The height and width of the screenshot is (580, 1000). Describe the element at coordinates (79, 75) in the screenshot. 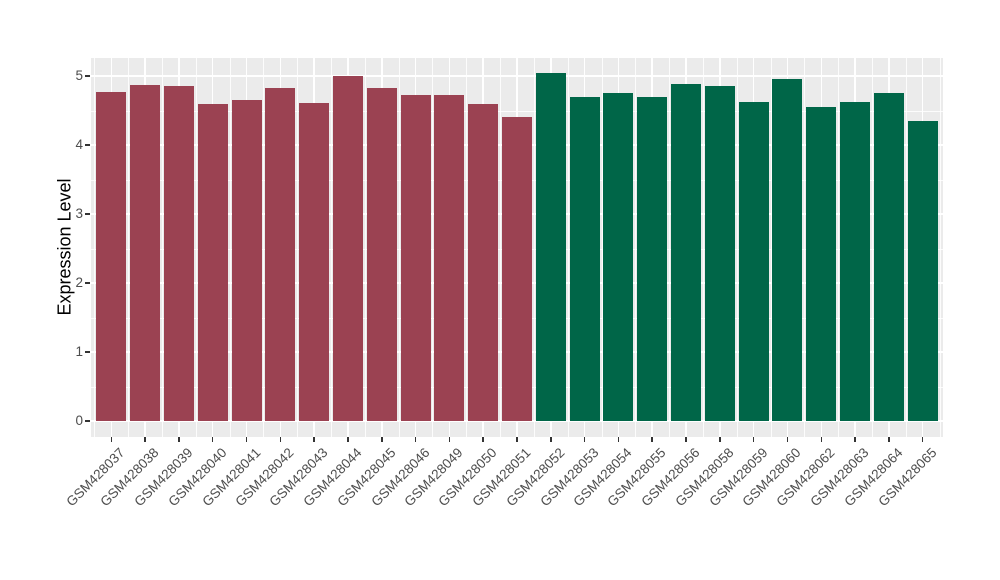

I see `y-tick-label: 5` at that location.